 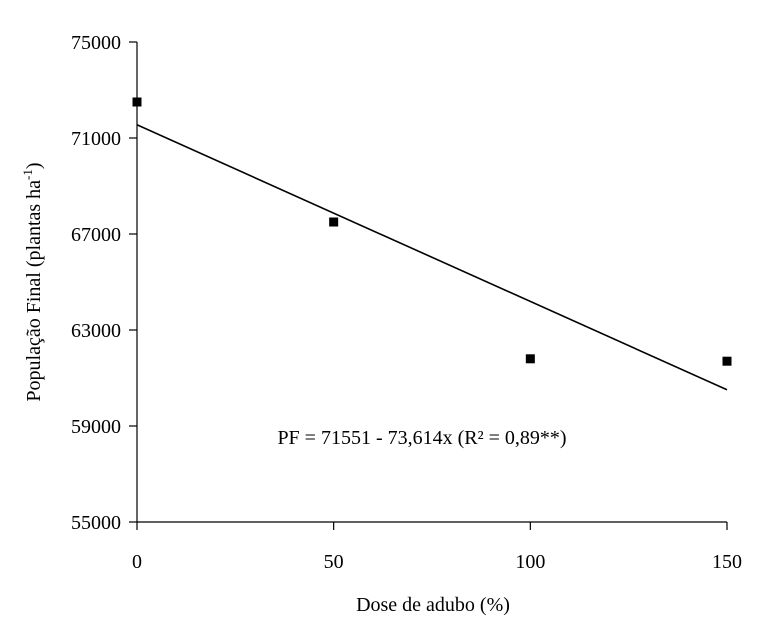 I want to click on x-tick-label: 50, so click(x=334, y=562).